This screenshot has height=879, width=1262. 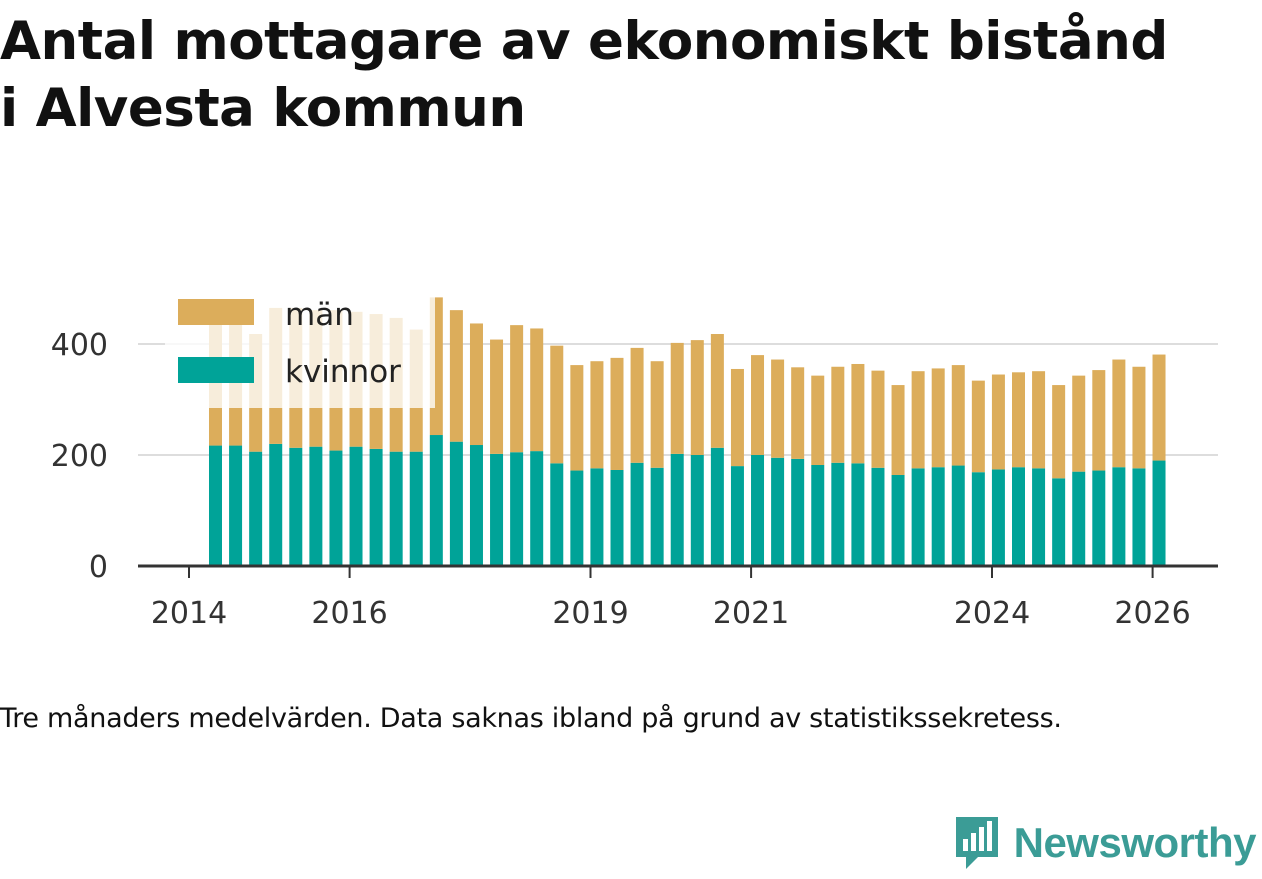 What do you see at coordinates (216, 370) in the screenshot?
I see `legend-swatch-kvinnor` at bounding box center [216, 370].